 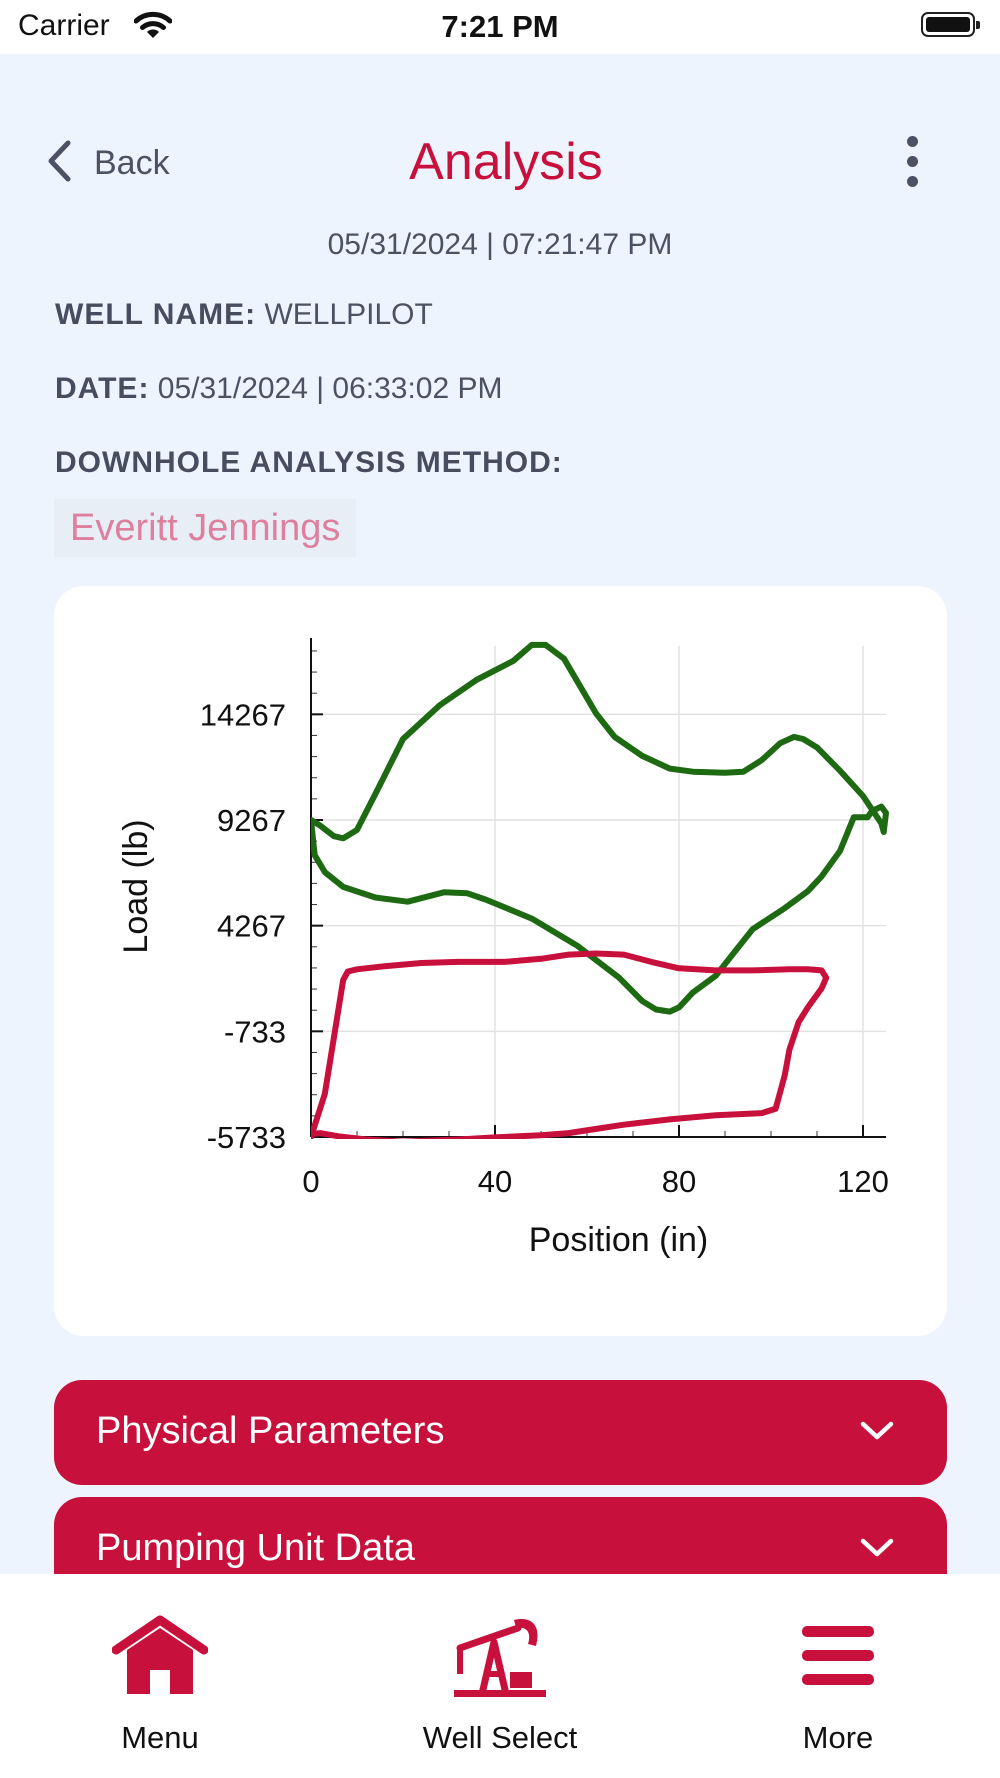 I want to click on y-axis-title: Load (lb), so click(x=136, y=886).